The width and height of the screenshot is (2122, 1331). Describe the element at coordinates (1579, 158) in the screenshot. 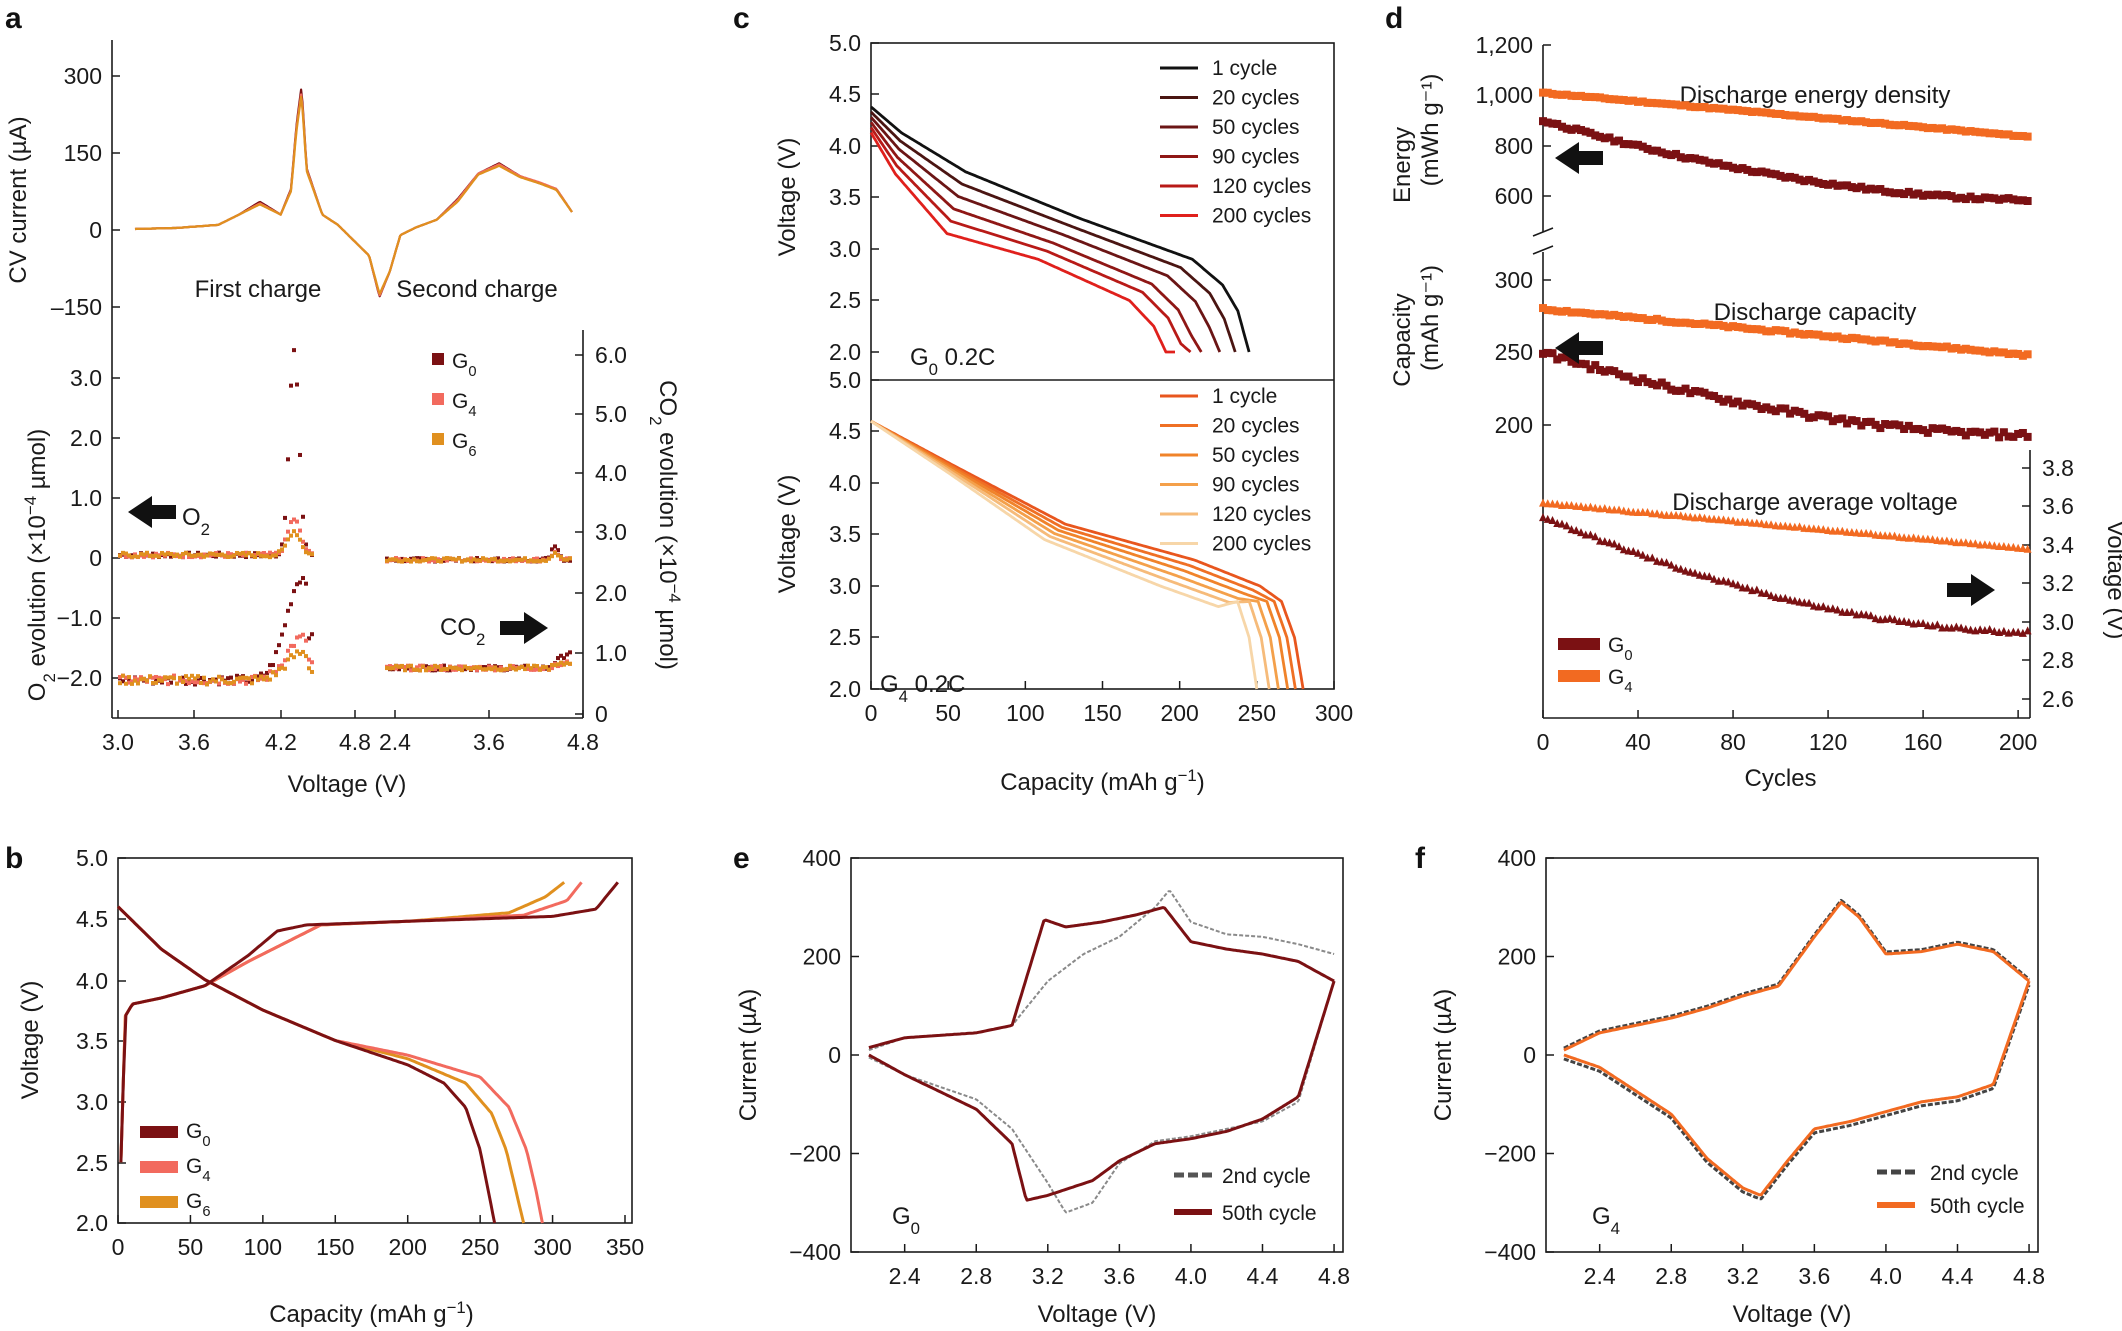

I see `panel-d-energy-arrow` at that location.